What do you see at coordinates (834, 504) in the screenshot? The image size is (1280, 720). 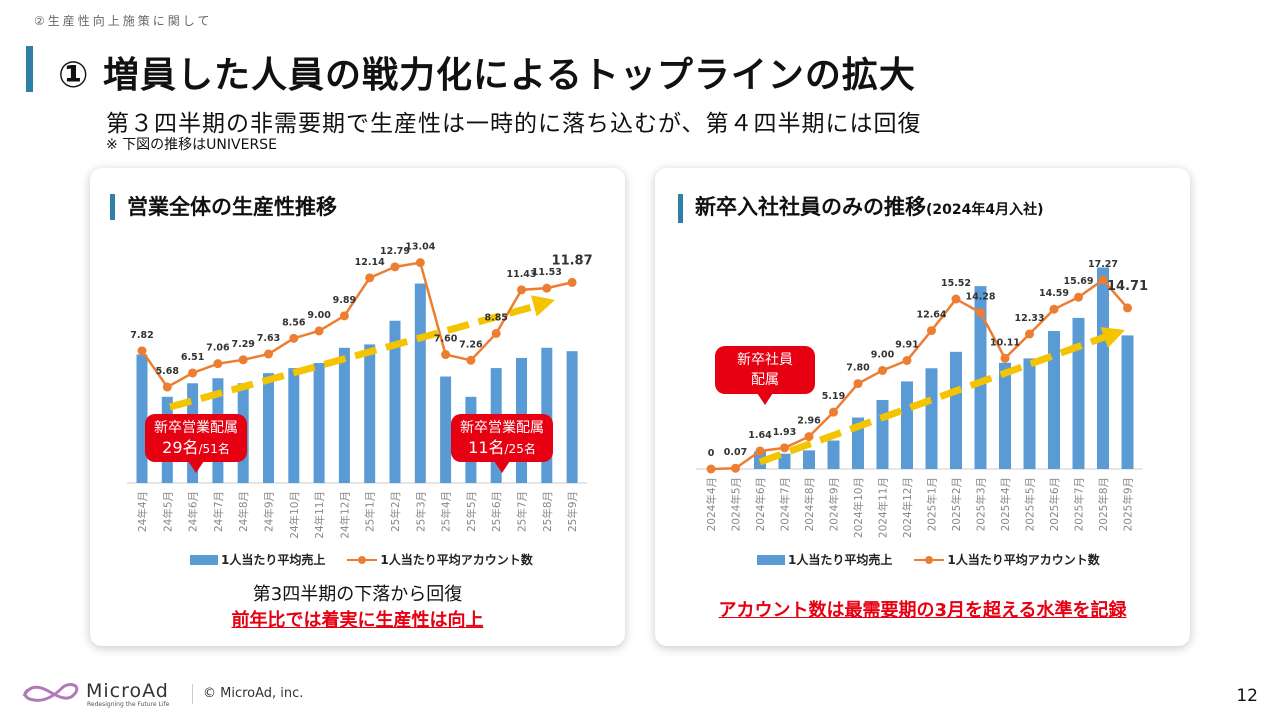 I see `x-tick-label: 2024年9月` at bounding box center [834, 504].